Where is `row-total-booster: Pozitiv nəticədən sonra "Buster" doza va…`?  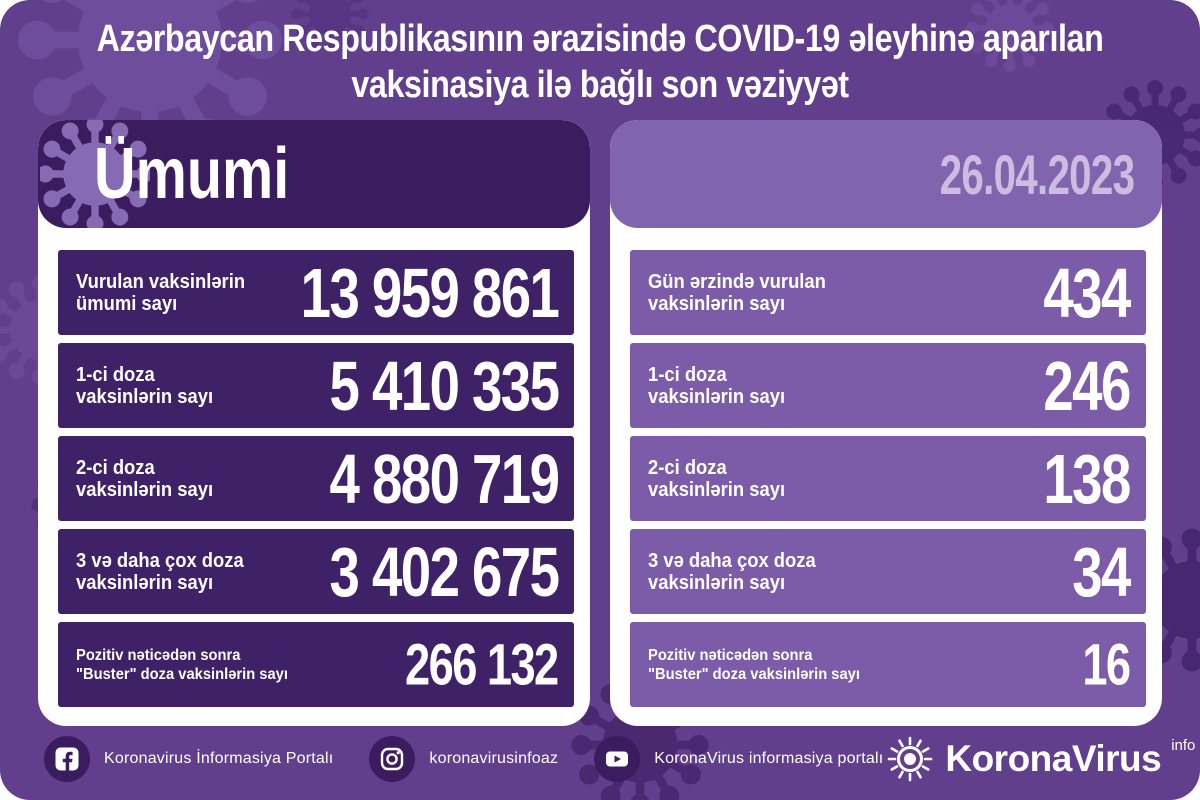
row-total-booster: Pozitiv nəticədən sonra "Buster" doza va… is located at coordinates (316, 664).